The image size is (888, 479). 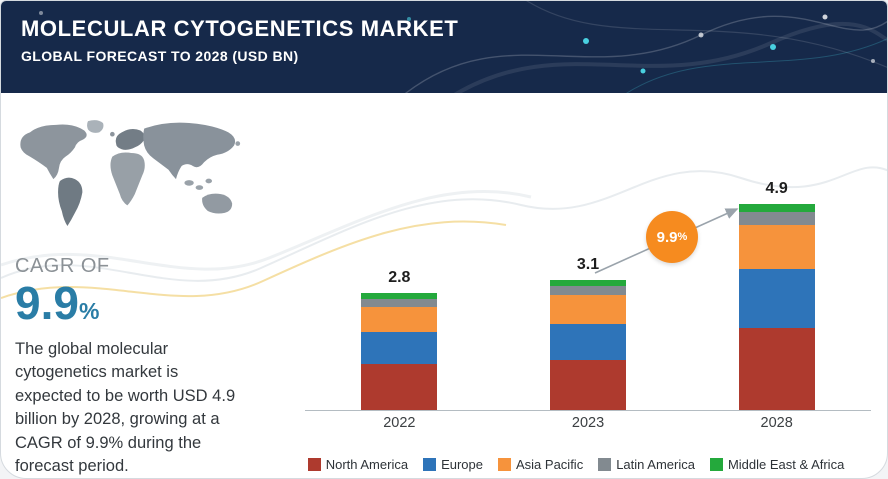 What do you see at coordinates (47, 303) in the screenshot?
I see `cagr-number: 9.9` at bounding box center [47, 303].